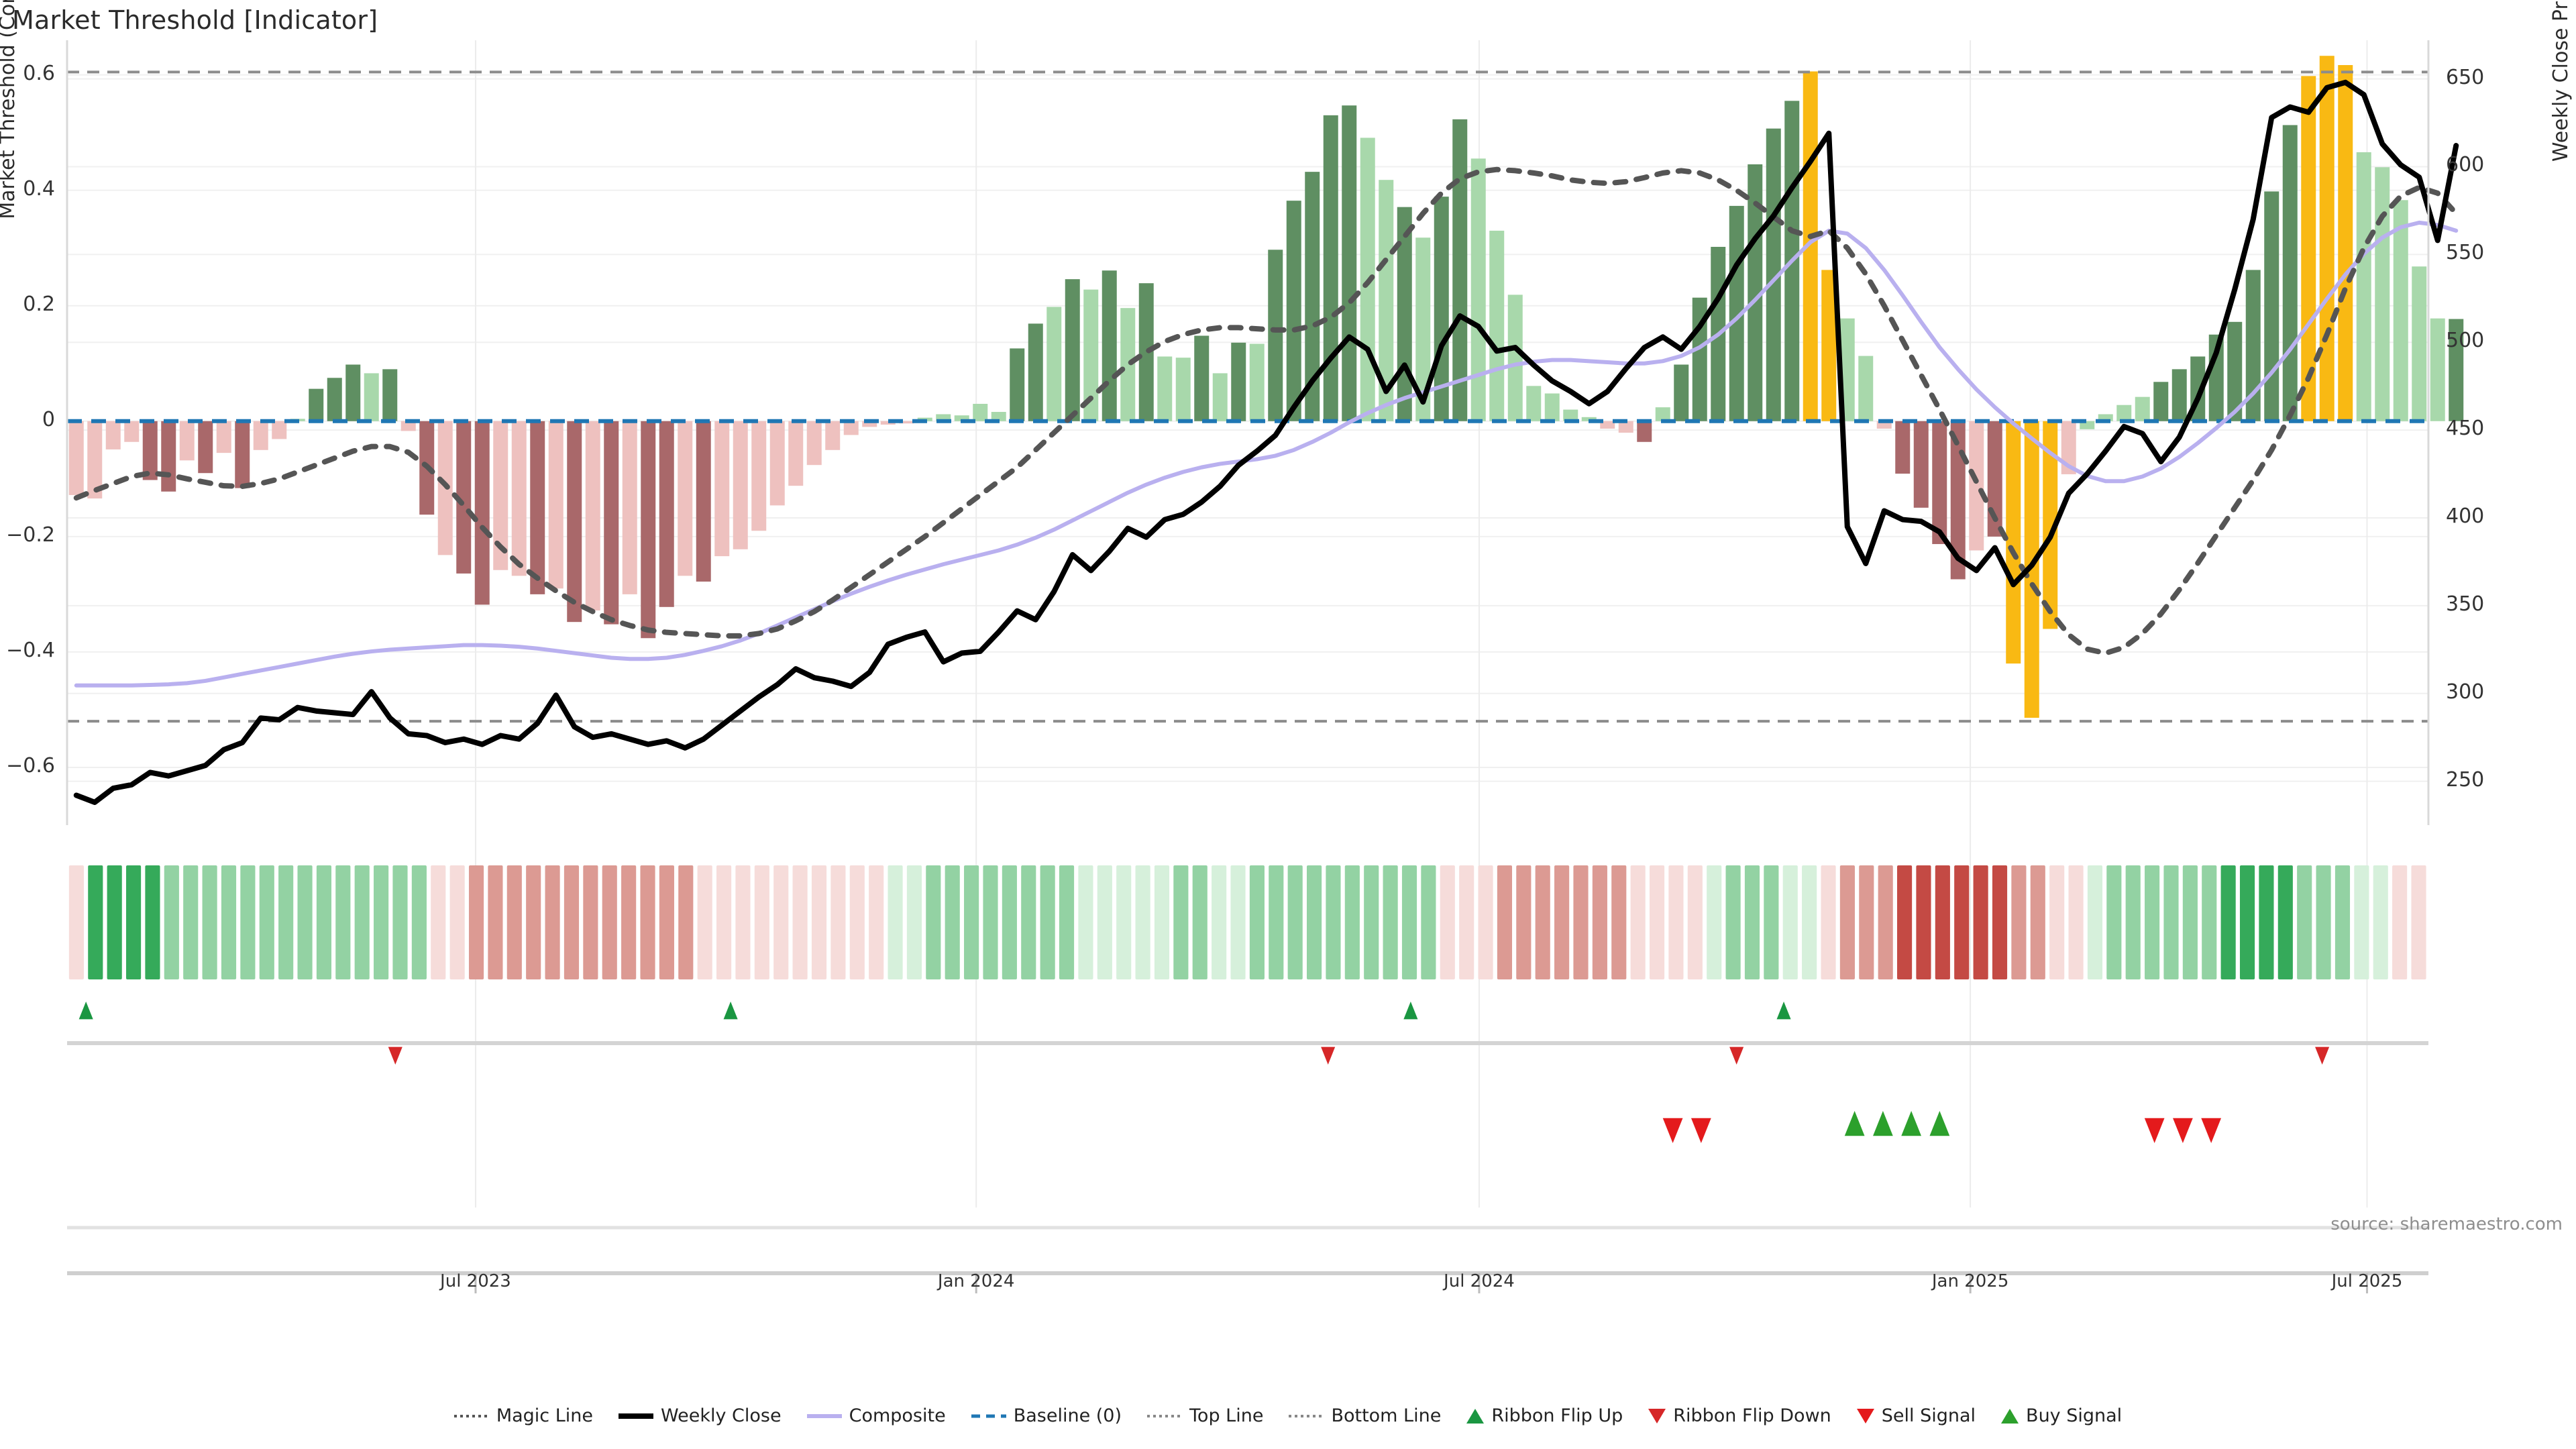  I want to click on legend-item: Sell Signal, so click(1916, 1415).